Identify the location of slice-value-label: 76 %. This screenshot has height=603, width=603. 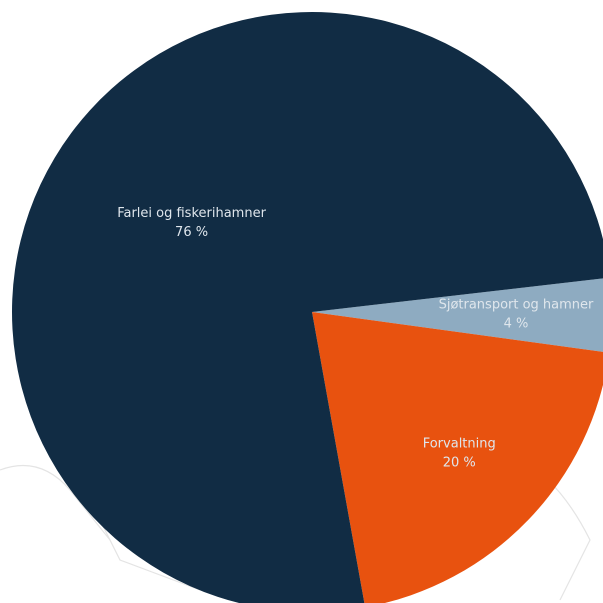
(191, 232).